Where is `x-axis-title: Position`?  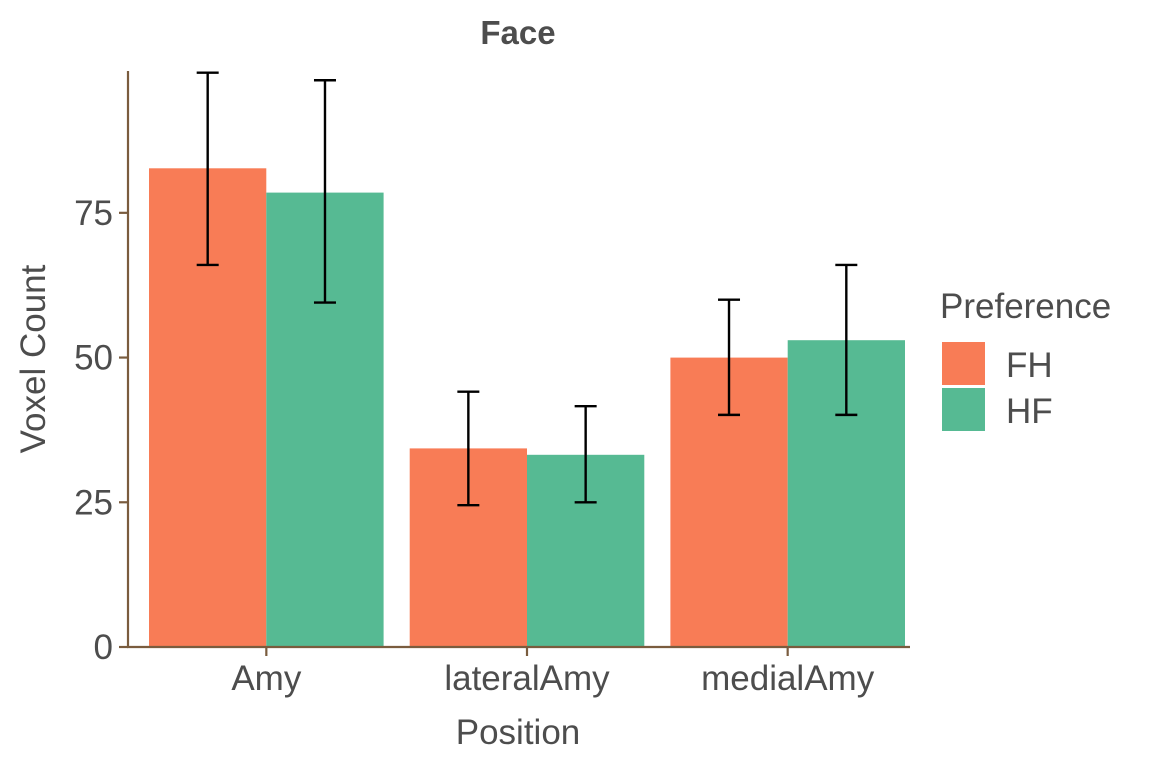 x-axis-title: Position is located at coordinates (518, 732).